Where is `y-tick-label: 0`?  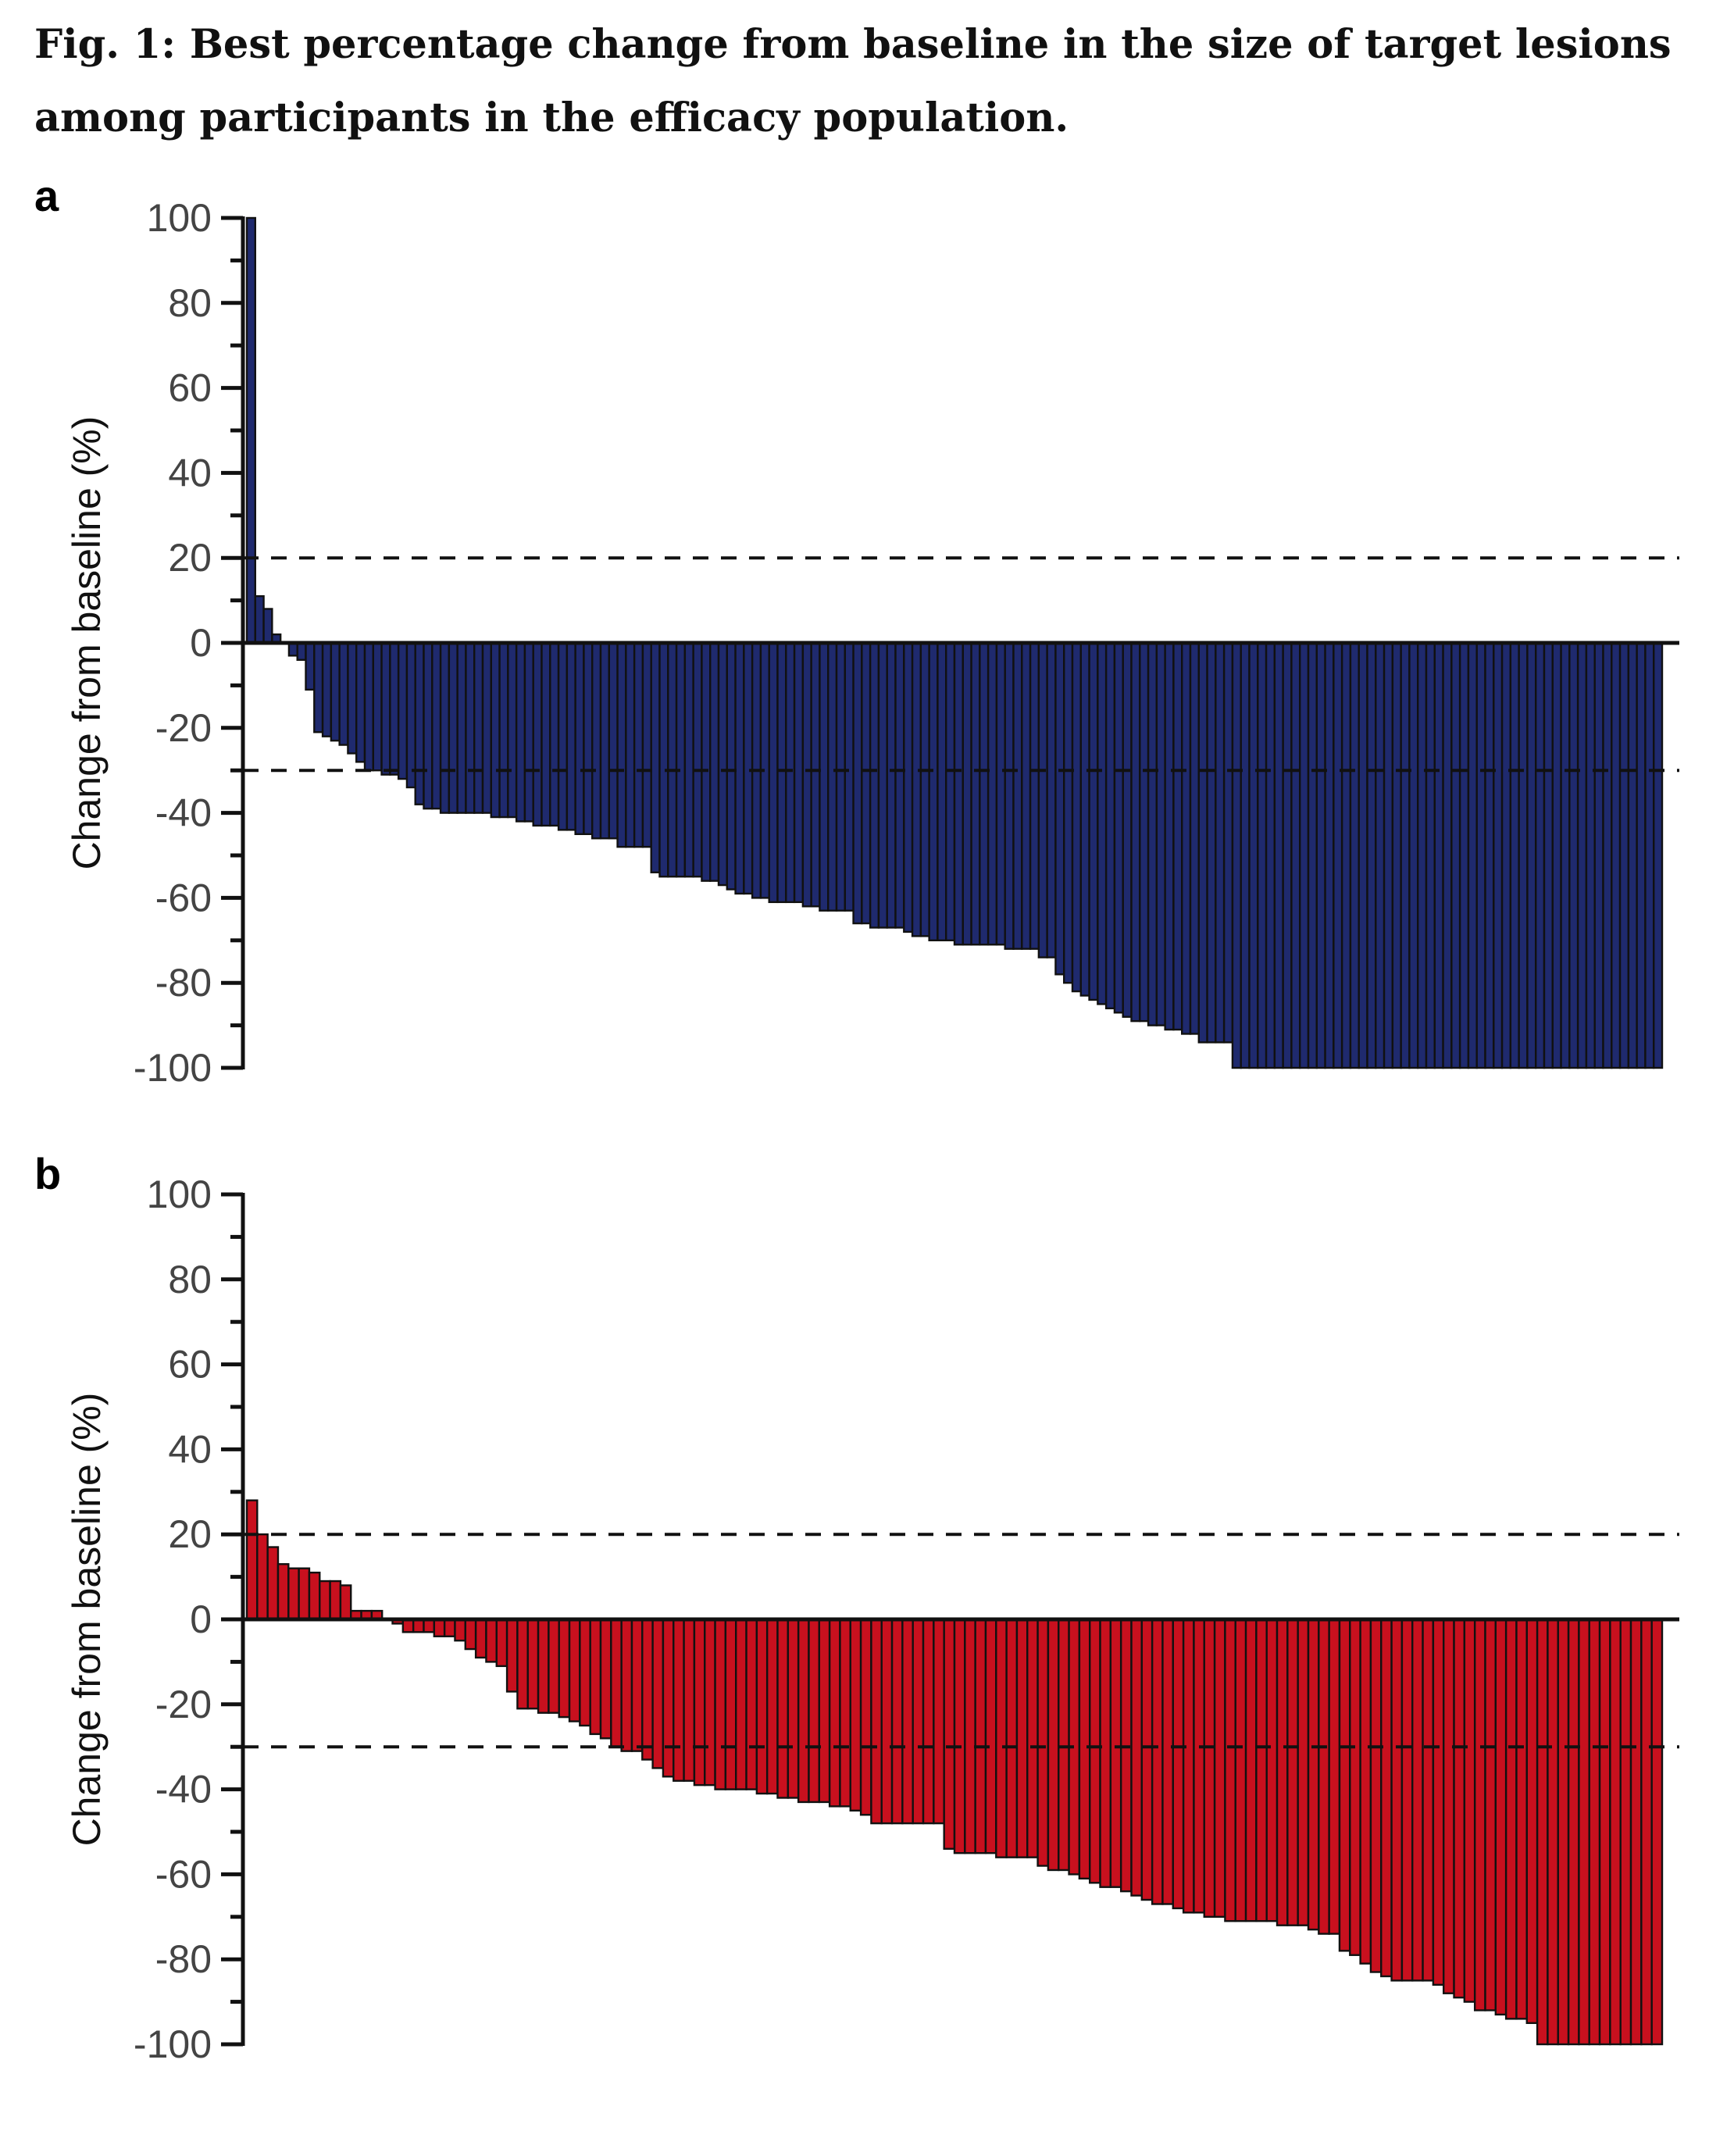
y-tick-label: 0 is located at coordinates (201, 643).